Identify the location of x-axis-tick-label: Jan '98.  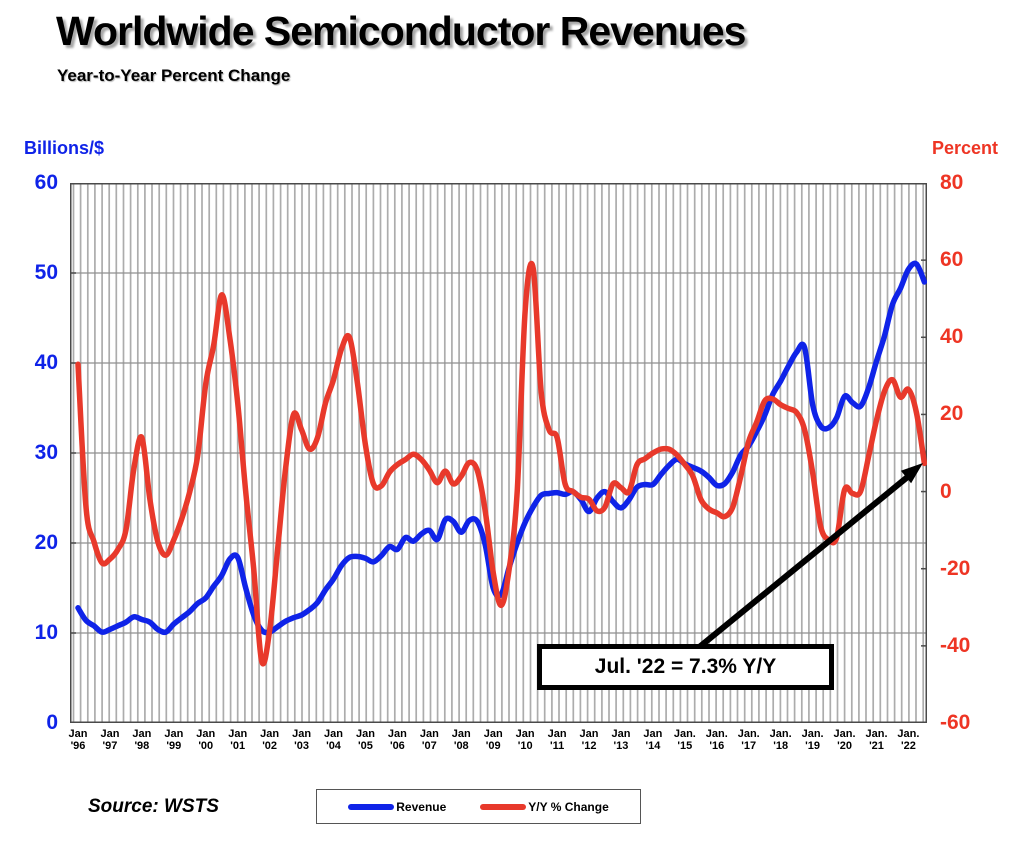
(142, 740).